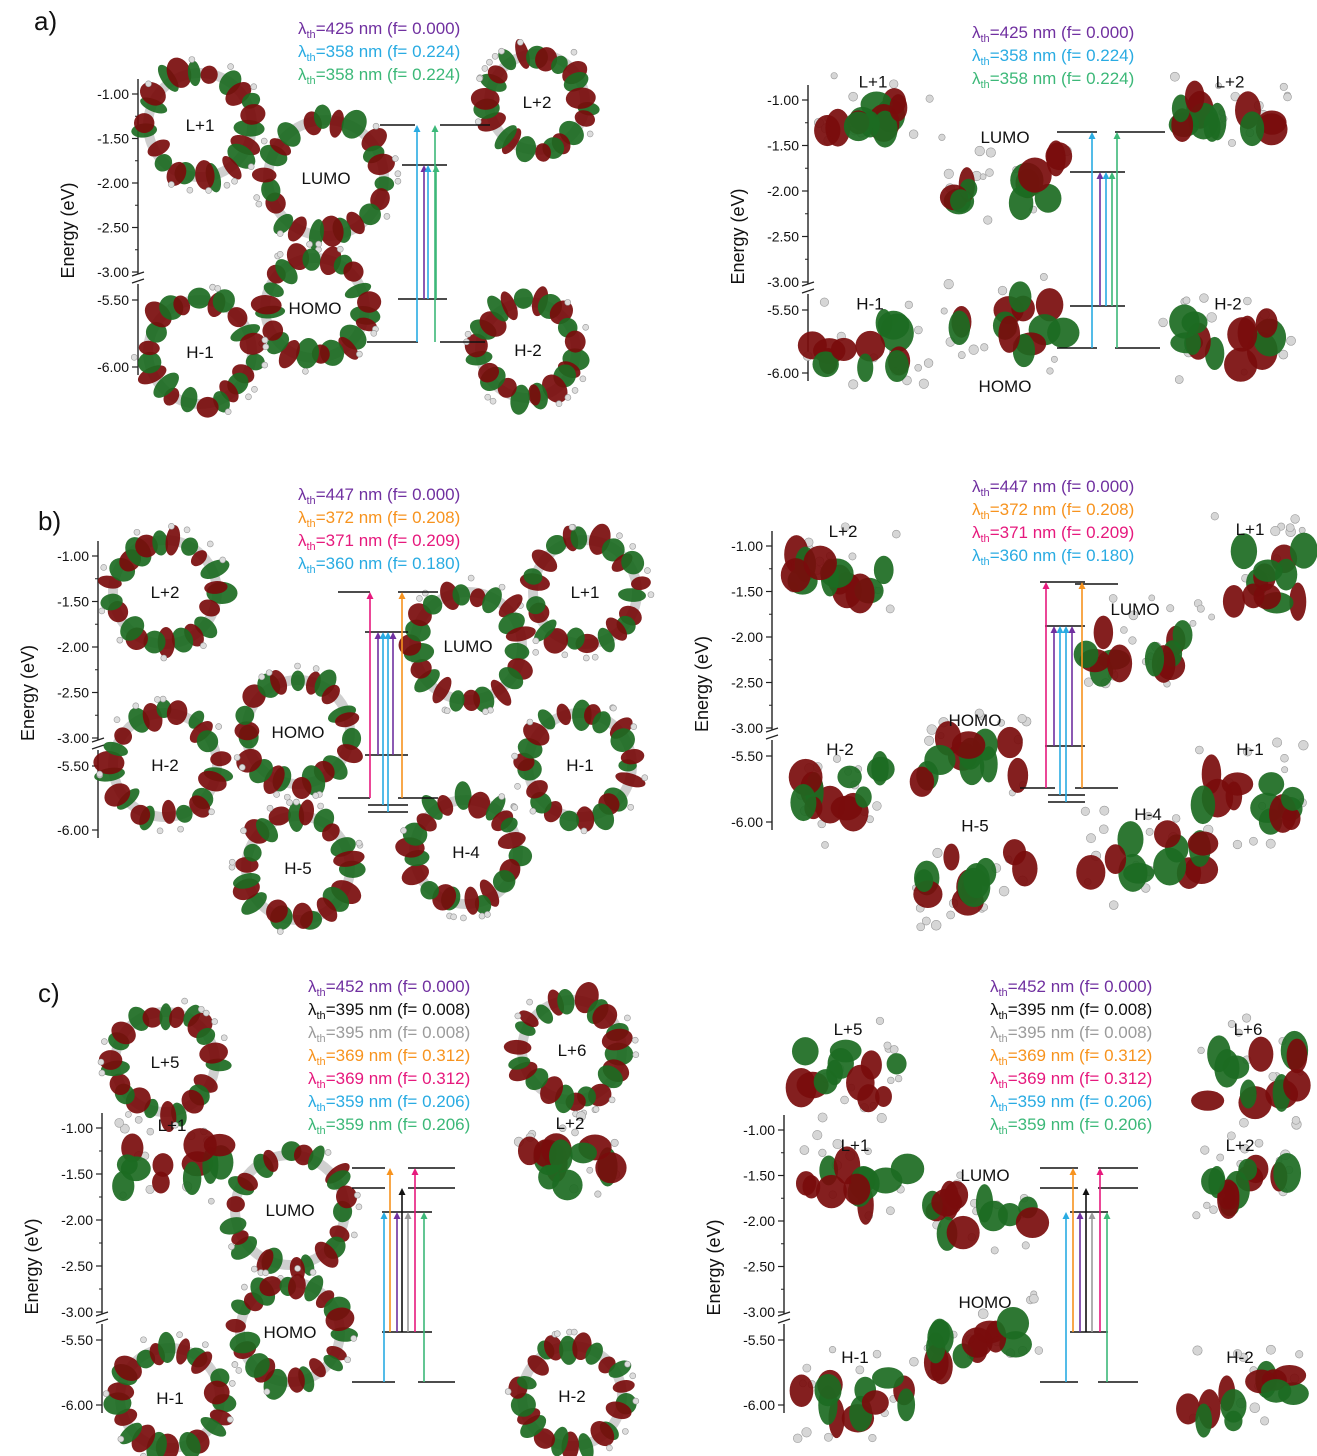 This screenshot has height=1456, width=1317. What do you see at coordinates (113, 272) in the screenshot?
I see `axis-tick-label: -3.00` at bounding box center [113, 272].